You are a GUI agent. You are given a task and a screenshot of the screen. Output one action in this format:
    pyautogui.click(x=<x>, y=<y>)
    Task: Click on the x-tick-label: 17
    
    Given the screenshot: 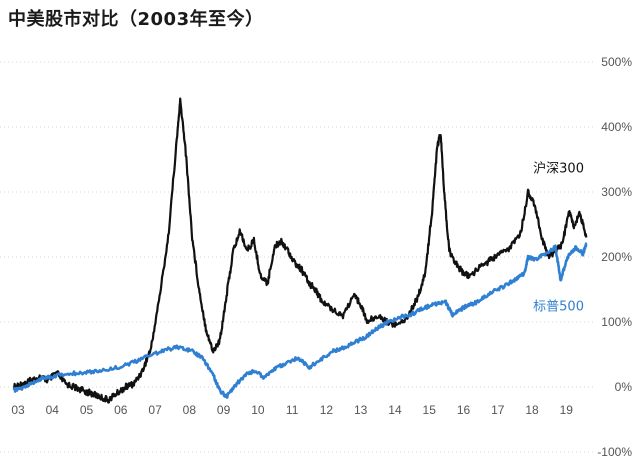 What is the action you would take?
    pyautogui.click(x=498, y=410)
    